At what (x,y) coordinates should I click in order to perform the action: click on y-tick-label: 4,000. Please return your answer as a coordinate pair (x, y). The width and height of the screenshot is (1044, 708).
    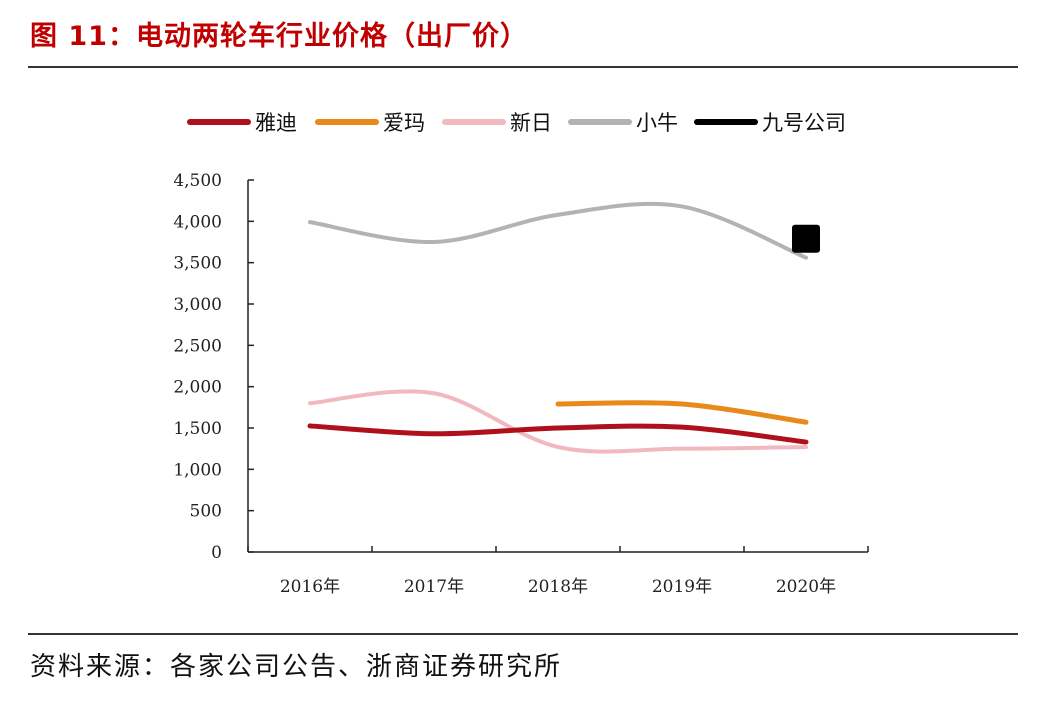
    Looking at the image, I should click on (197, 222).